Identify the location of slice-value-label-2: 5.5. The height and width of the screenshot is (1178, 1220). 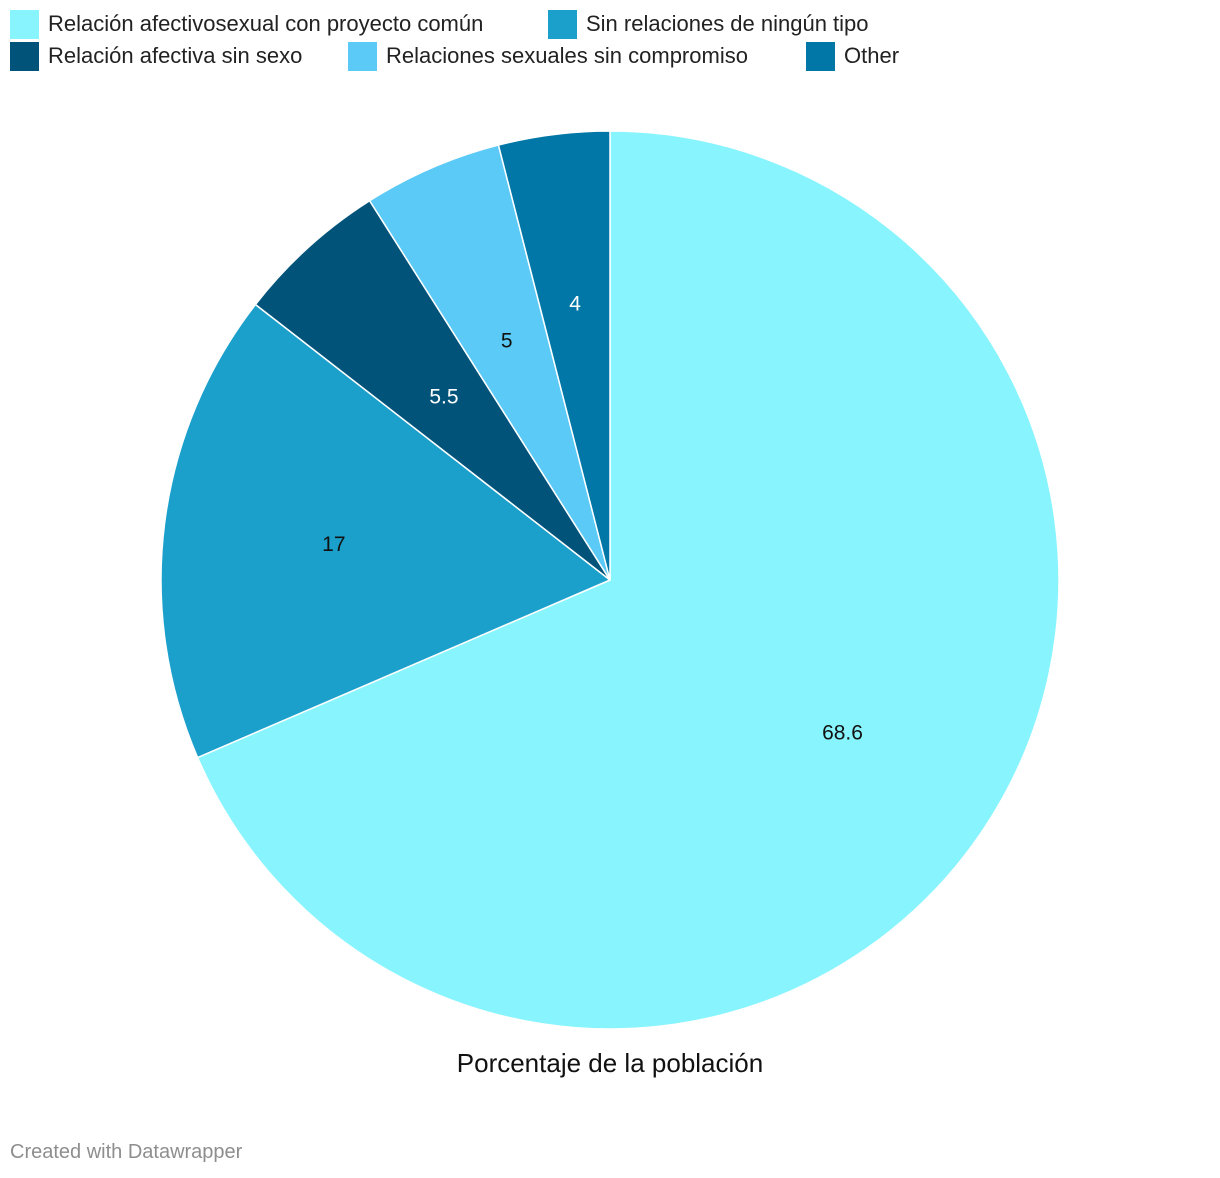
(443, 397).